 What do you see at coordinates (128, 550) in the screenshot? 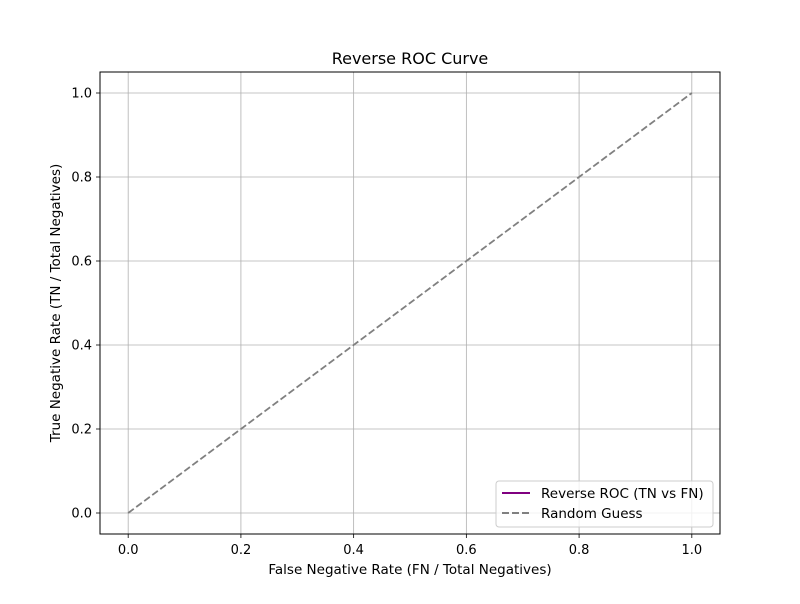
I see `x-tick-label: 0.0` at bounding box center [128, 550].